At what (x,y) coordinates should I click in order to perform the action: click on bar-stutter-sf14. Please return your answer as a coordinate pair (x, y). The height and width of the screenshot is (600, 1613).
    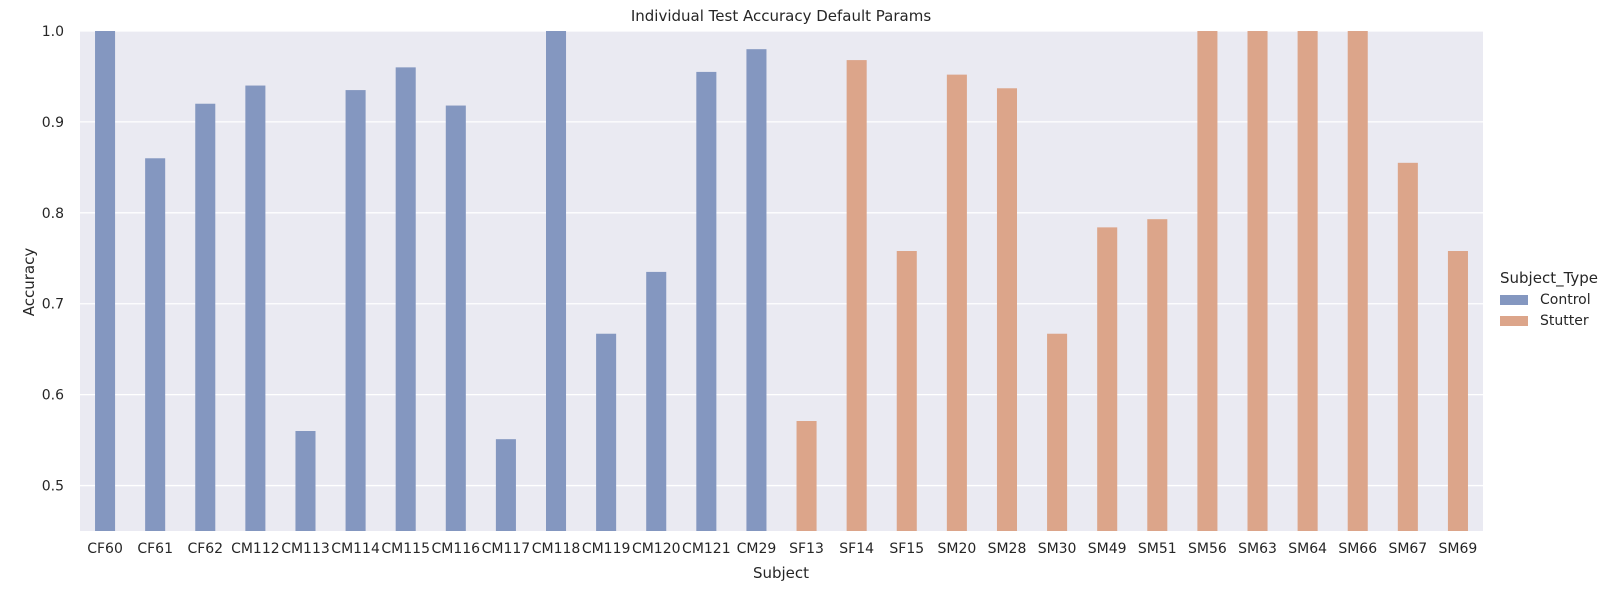
    Looking at the image, I should click on (856, 295).